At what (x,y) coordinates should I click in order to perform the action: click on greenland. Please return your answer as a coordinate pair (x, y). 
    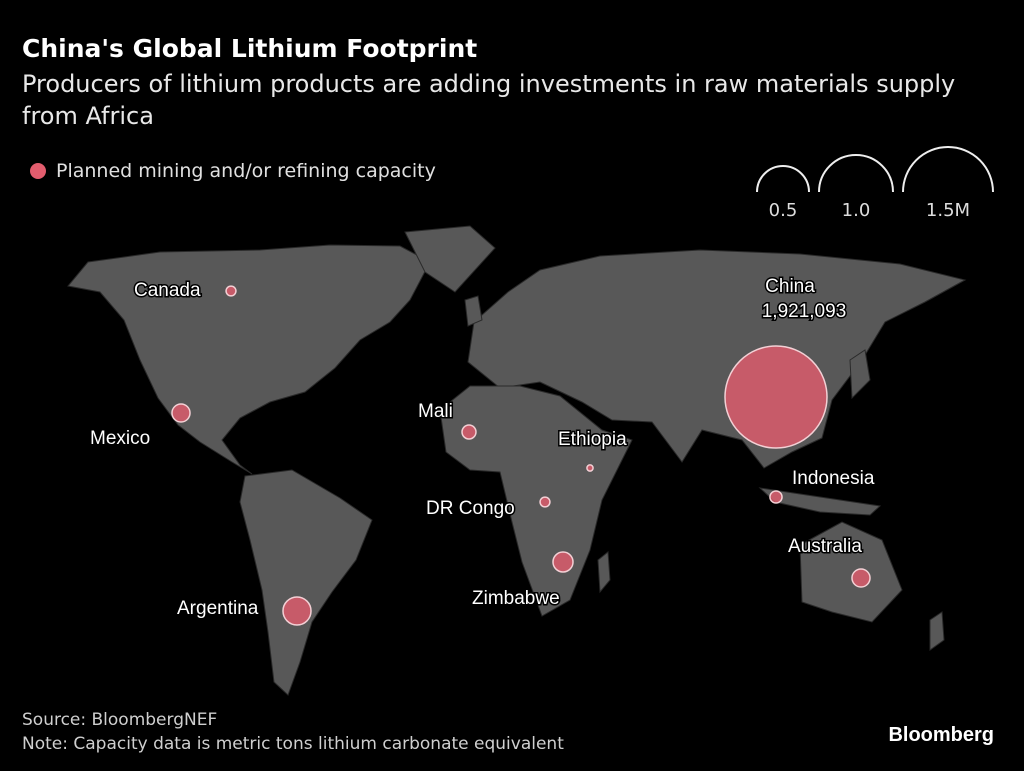
    Looking at the image, I should click on (450, 259).